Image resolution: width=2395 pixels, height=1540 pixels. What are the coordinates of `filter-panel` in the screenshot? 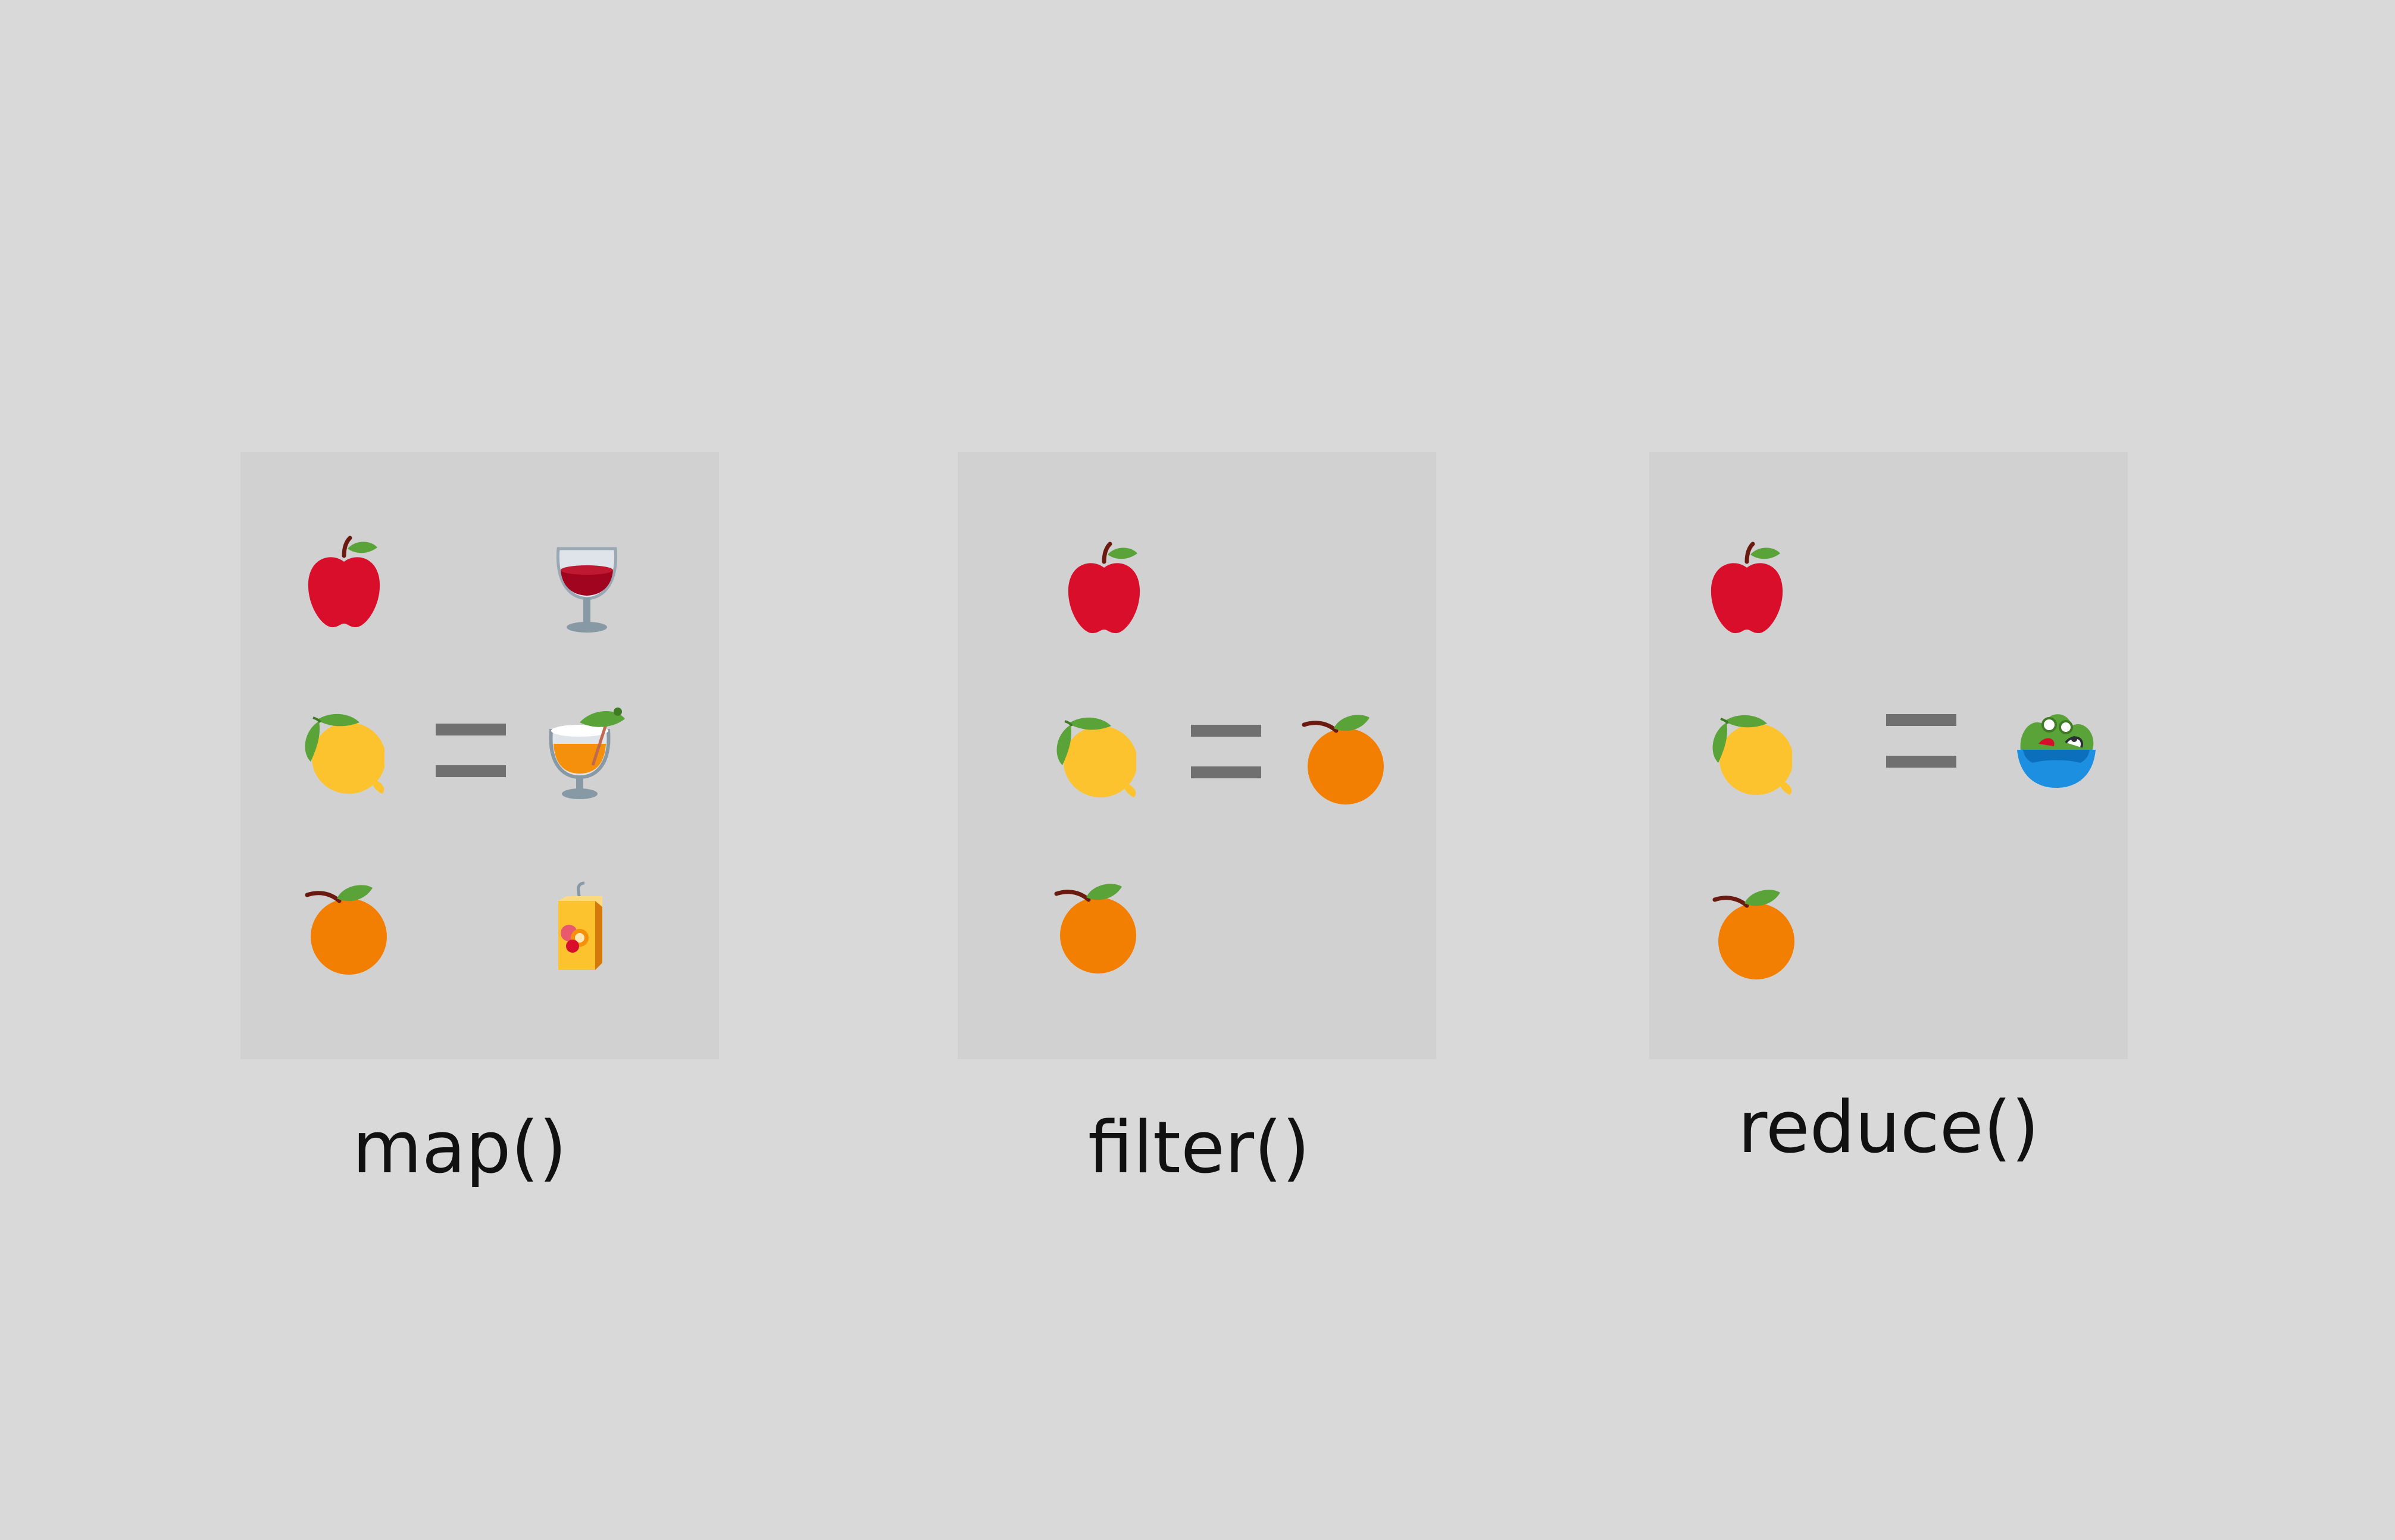 It's located at (1197, 755).